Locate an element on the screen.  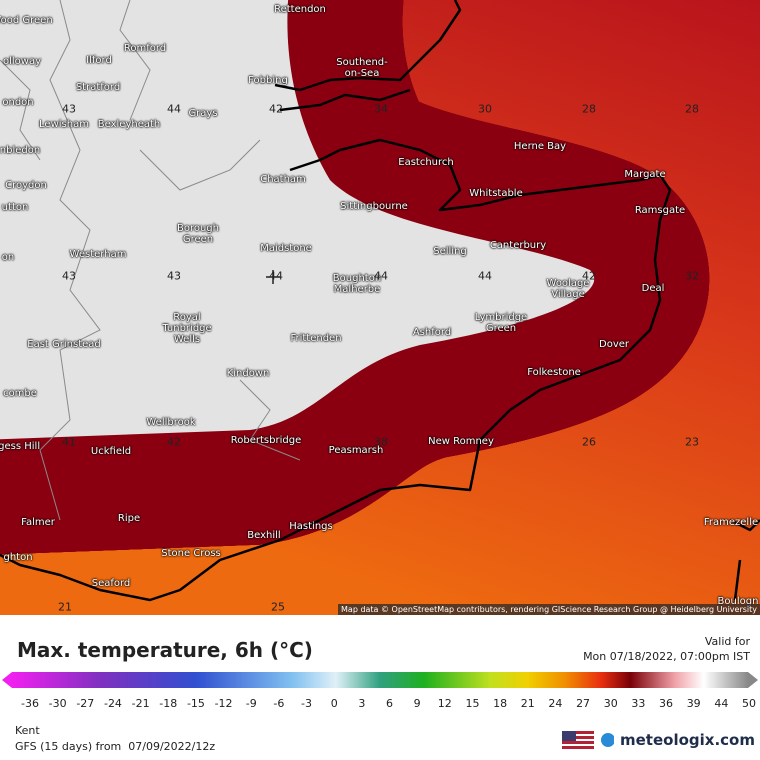
colorbar-tick-label: 9 is located at coordinates (417, 703).